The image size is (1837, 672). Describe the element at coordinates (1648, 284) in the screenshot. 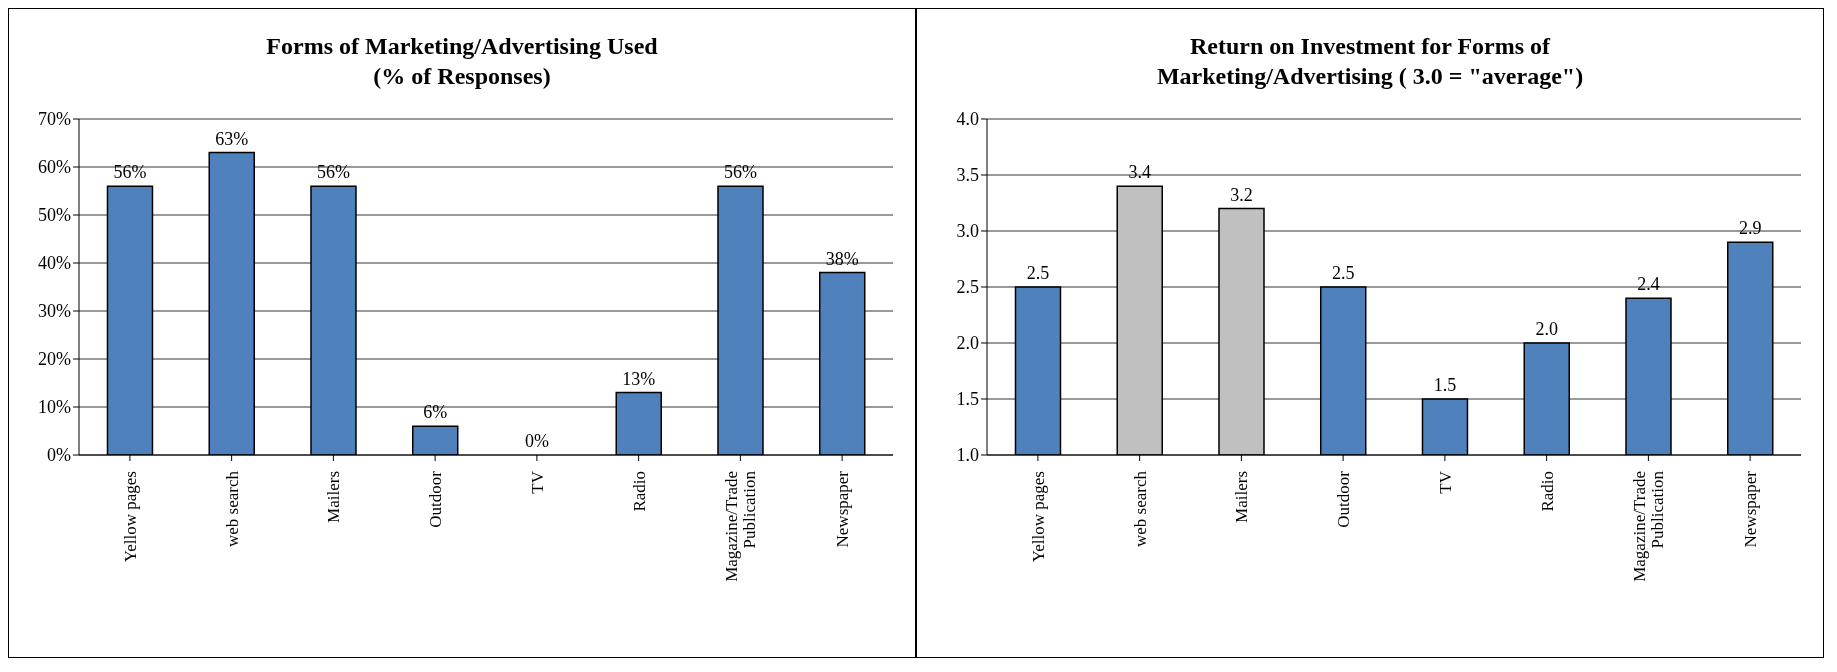

I see `data-label: 2.4` at that location.